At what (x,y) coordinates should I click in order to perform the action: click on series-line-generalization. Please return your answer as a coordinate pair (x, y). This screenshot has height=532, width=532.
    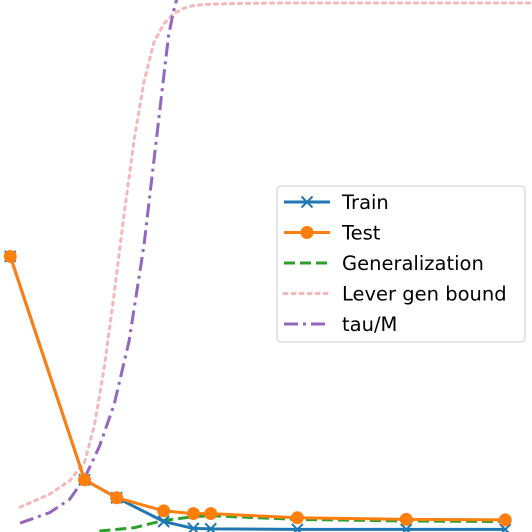
    Looking at the image, I should click on (302, 523).